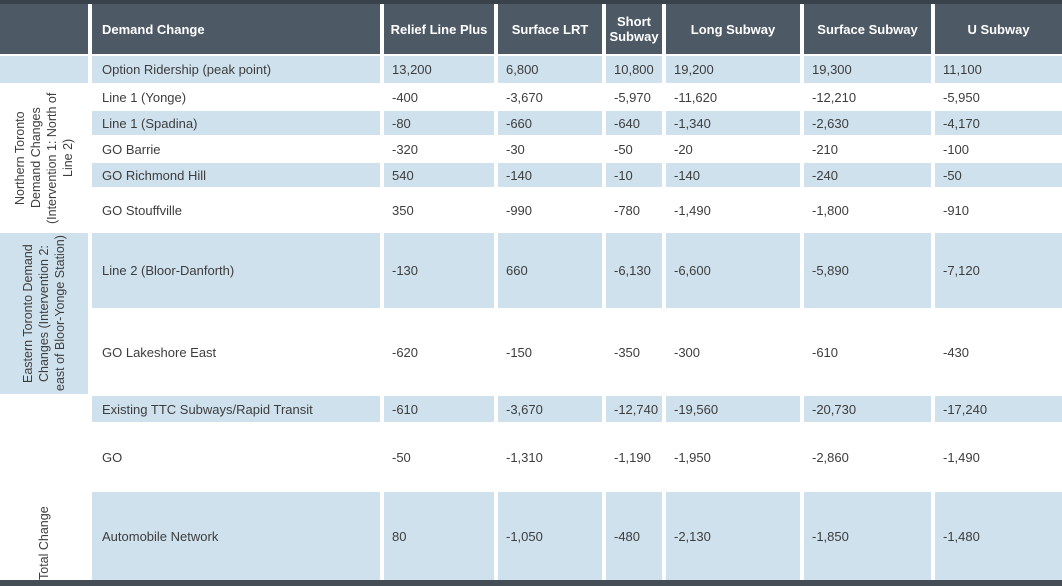 This screenshot has width=1062, height=586. I want to click on value-cell: -1,800, so click(830, 210).